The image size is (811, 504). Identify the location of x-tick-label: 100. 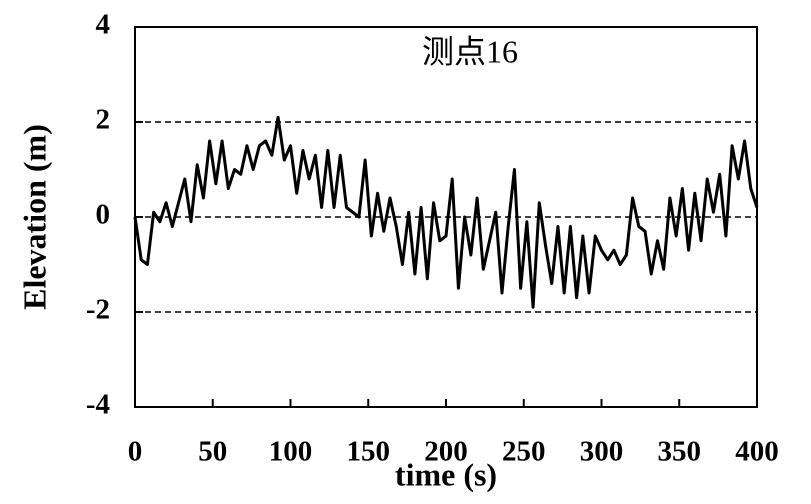
(291, 452).